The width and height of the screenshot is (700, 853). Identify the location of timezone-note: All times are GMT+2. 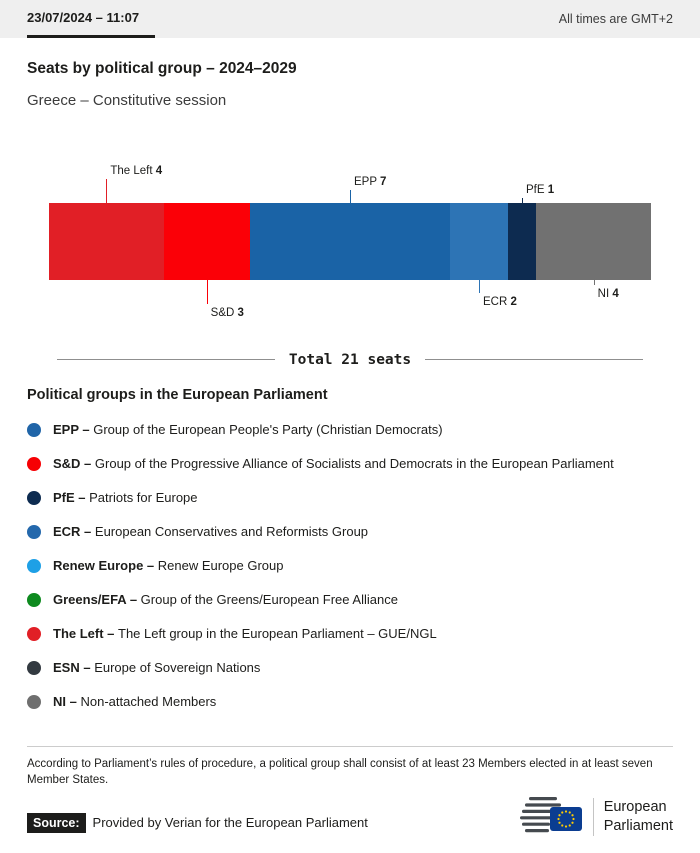
(615, 19).